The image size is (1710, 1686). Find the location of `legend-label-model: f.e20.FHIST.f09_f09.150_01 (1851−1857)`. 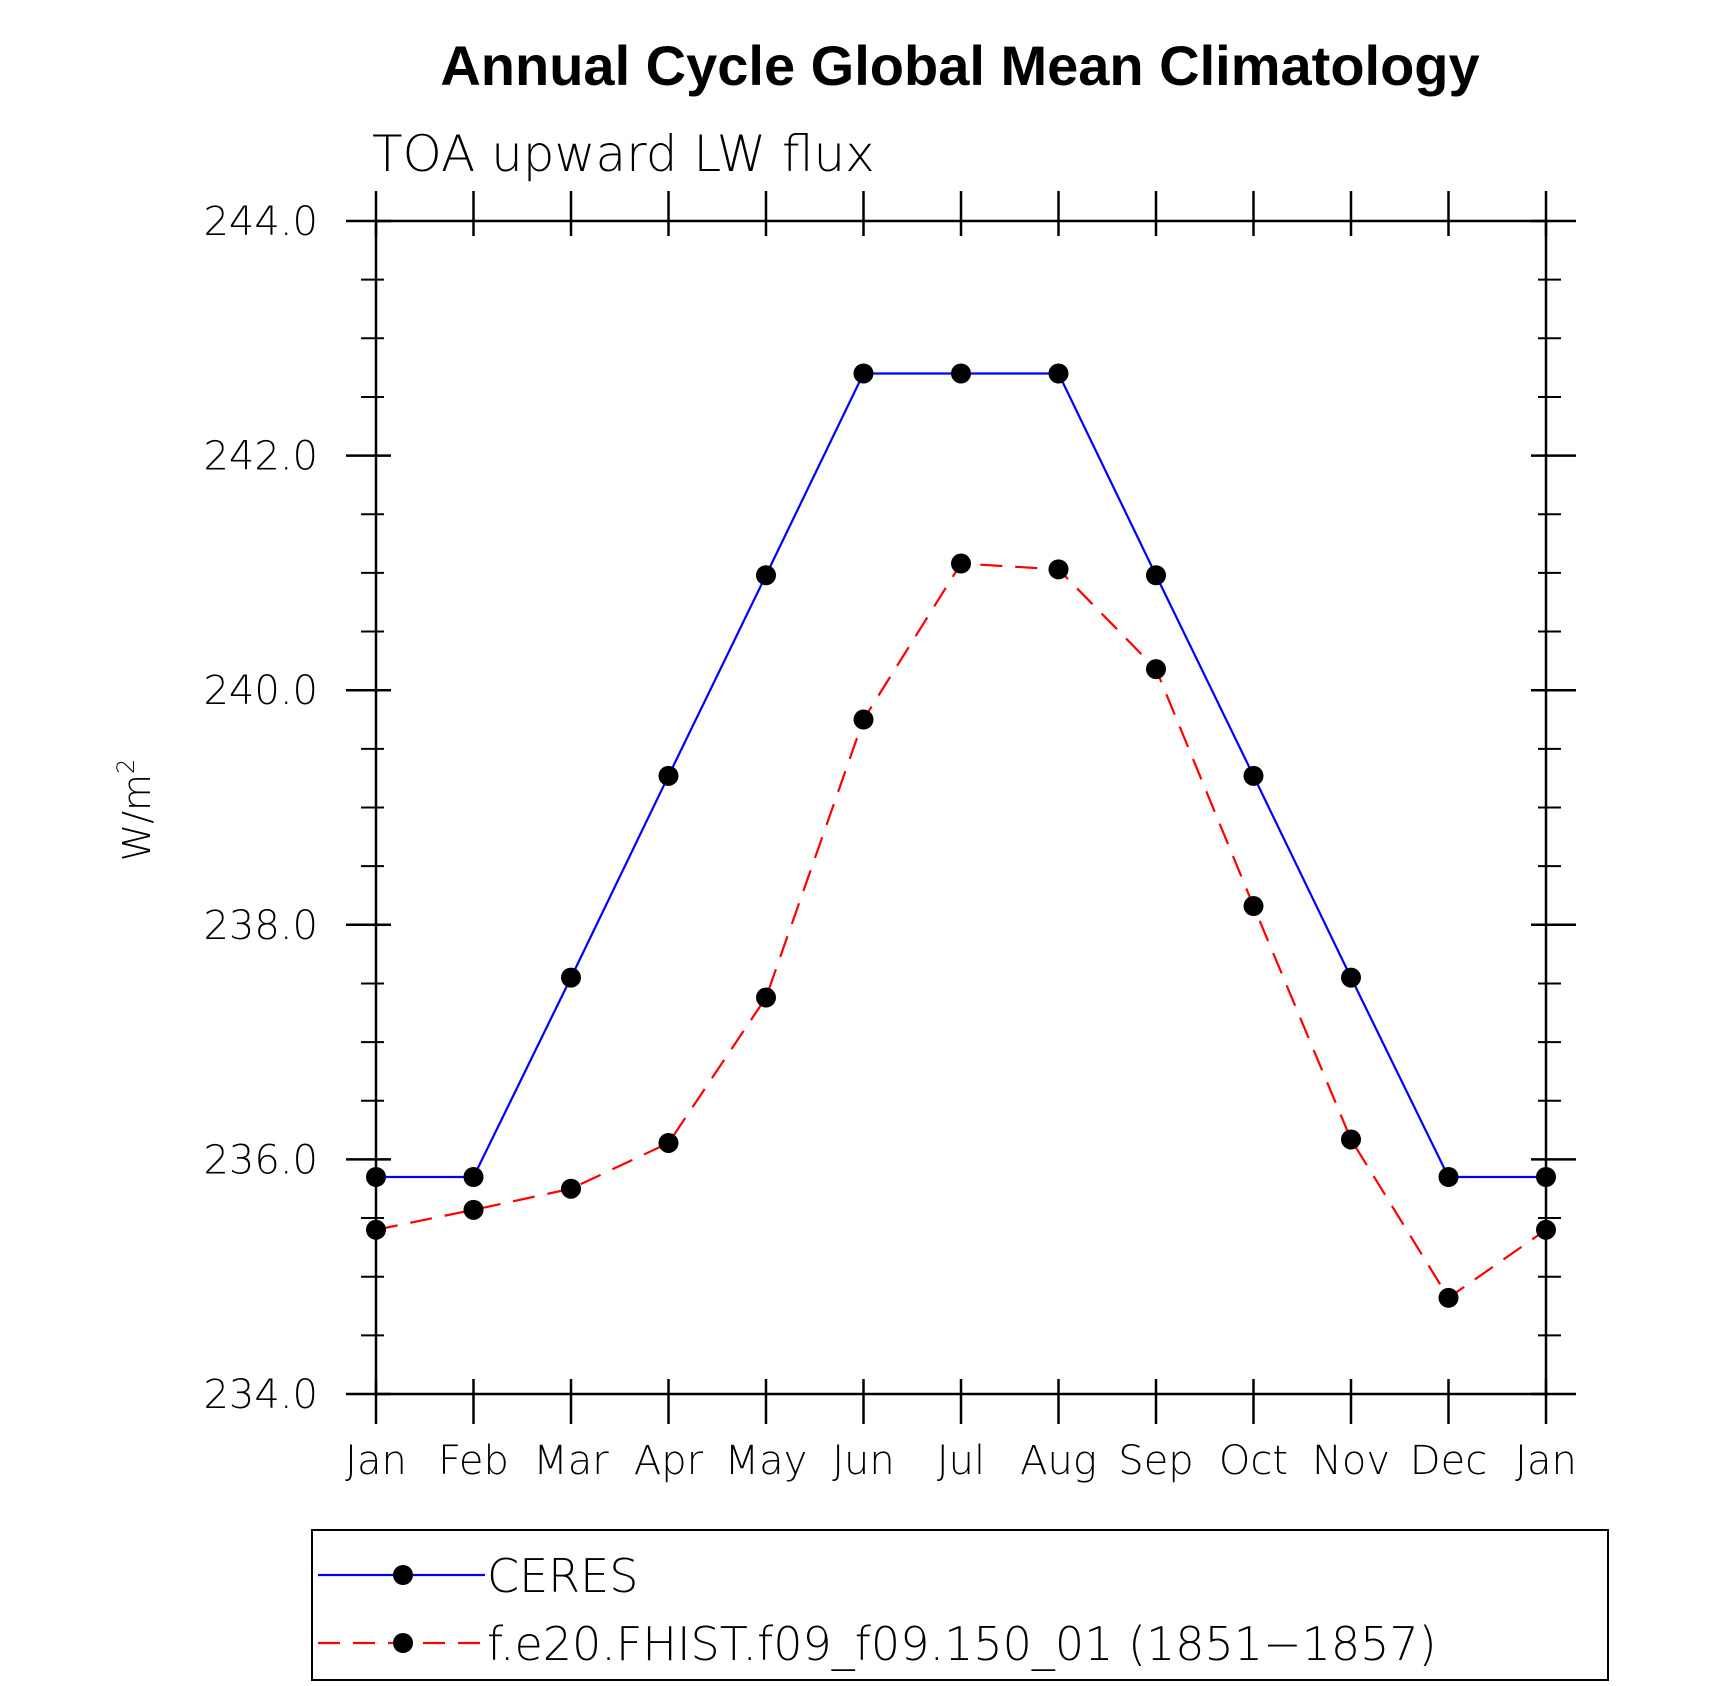

legend-label-model: f.e20.FHIST.f09_f09.150_01 (1851−1857) is located at coordinates (962, 1644).